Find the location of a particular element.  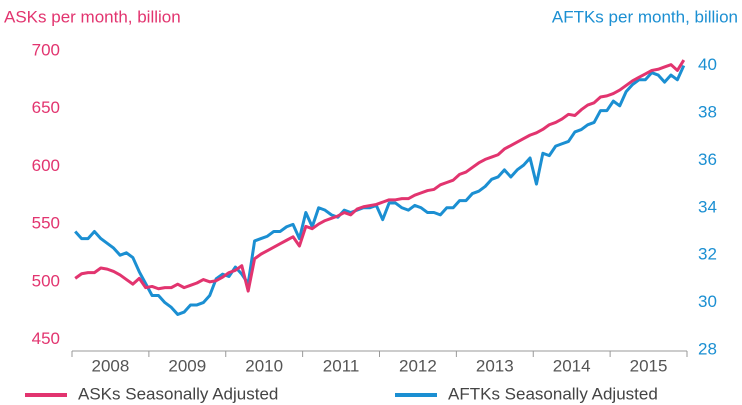

y-tick-label: 650 is located at coordinates (46, 107).